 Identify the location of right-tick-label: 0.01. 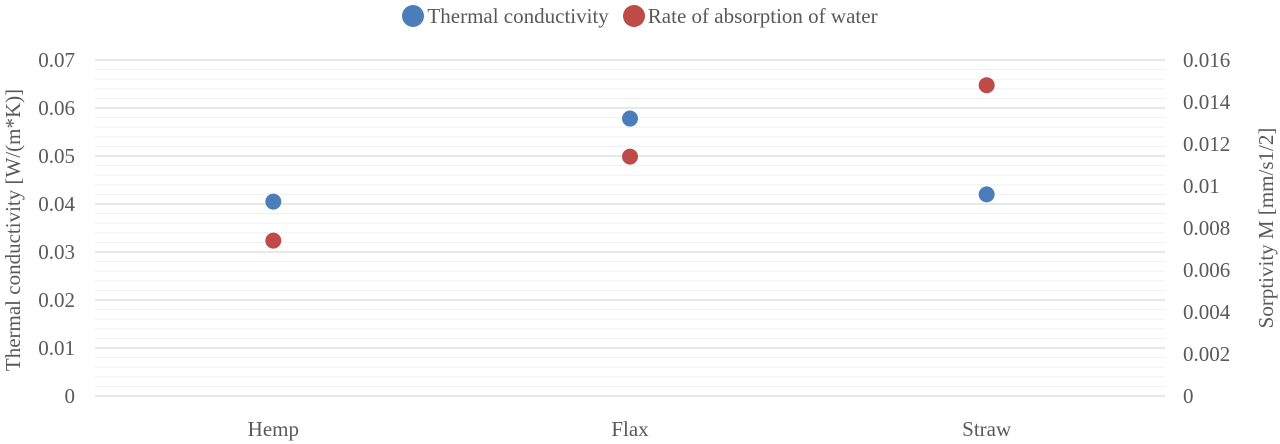
(1201, 186).